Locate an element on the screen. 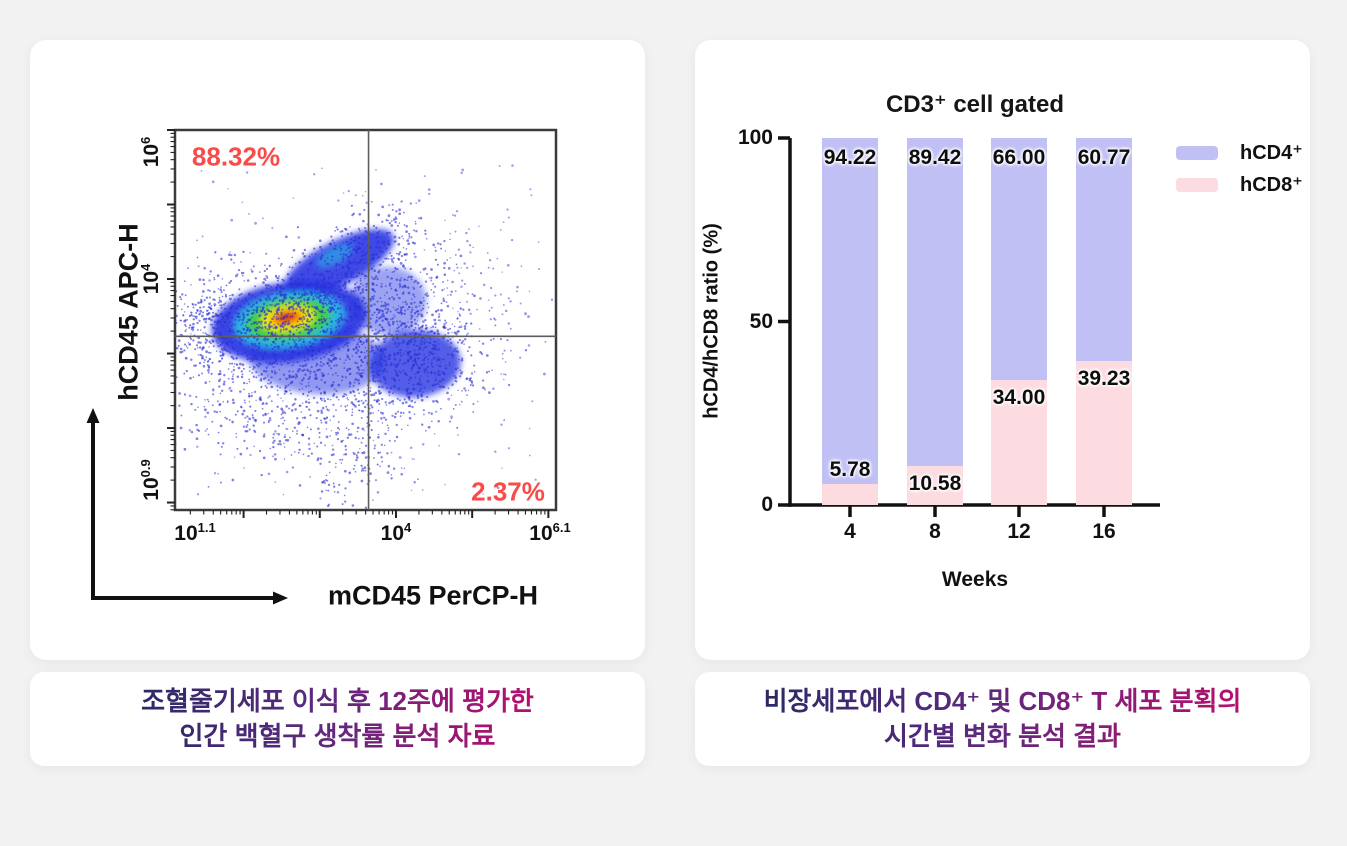 This screenshot has width=1347, height=846. flow-x-tick-10e4: 104 is located at coordinates (396, 532).